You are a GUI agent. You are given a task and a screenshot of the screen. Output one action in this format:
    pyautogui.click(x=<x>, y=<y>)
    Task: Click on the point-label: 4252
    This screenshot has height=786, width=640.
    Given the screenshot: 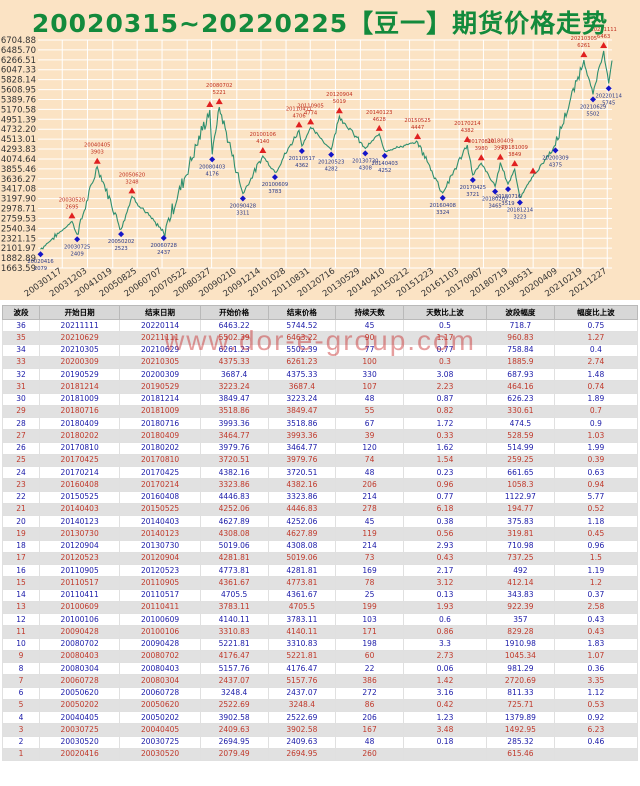 What is the action you would take?
    pyautogui.click(x=384, y=171)
    